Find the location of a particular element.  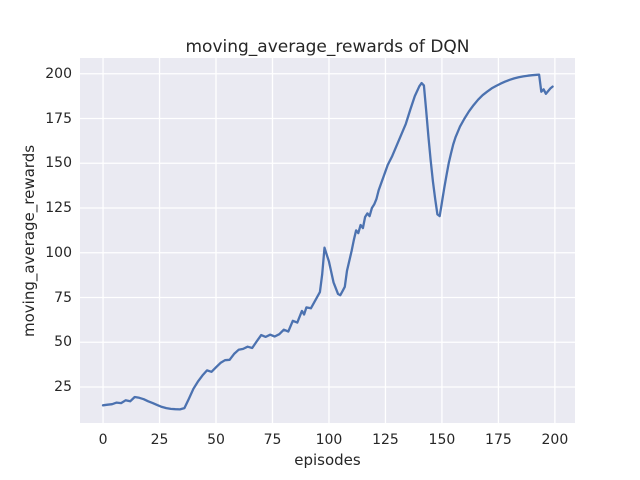

y-tick-label: 175 is located at coordinates (58, 118).